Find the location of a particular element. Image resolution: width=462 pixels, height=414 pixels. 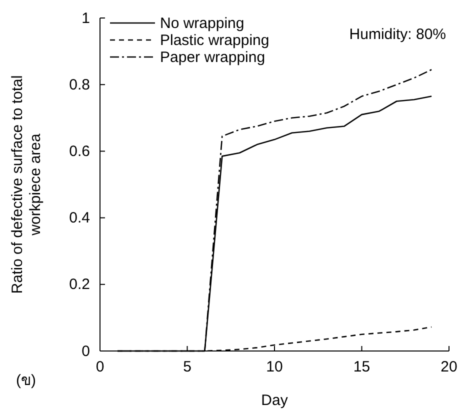

legend-label: Plastic wrapping is located at coordinates (215, 40).